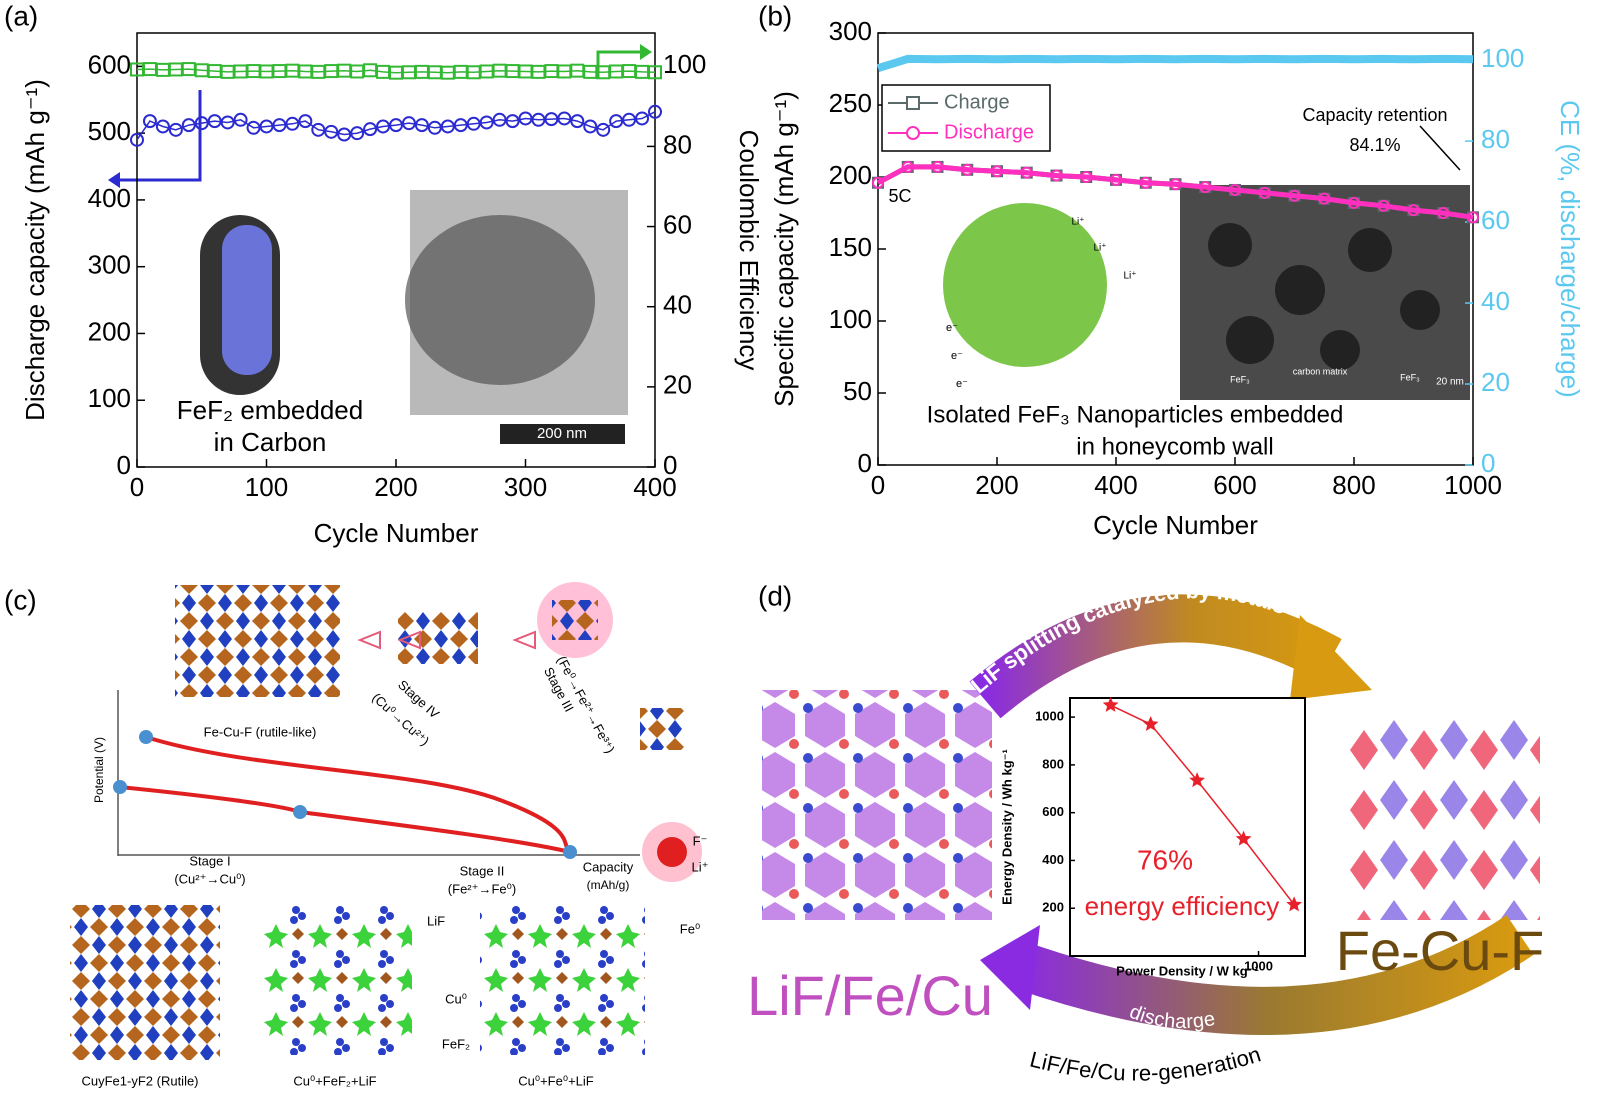 The height and width of the screenshot is (1105, 1605). What do you see at coordinates (1450, 382) in the screenshot?
I see `annotation: 20 nm` at bounding box center [1450, 382].